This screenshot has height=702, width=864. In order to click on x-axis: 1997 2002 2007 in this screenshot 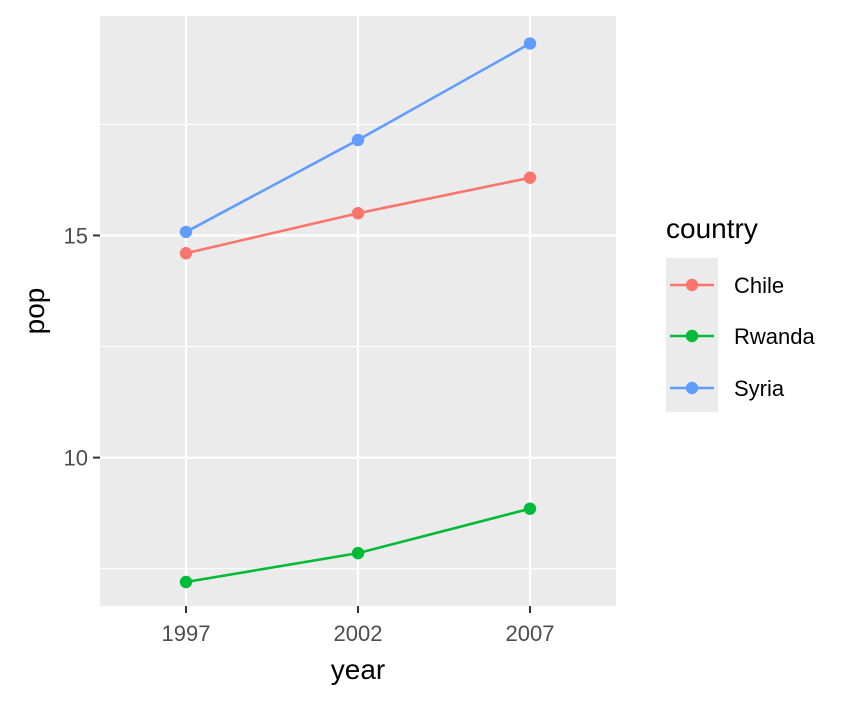, I will do `click(358, 626)`.